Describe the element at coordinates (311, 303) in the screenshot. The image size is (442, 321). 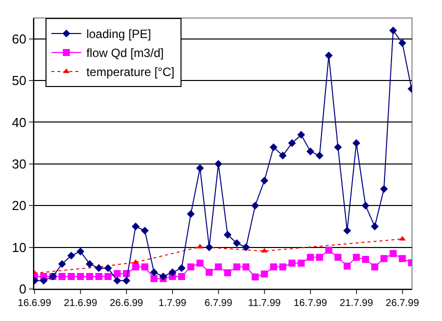
I see `x-tick-label: 16.7.99` at that location.